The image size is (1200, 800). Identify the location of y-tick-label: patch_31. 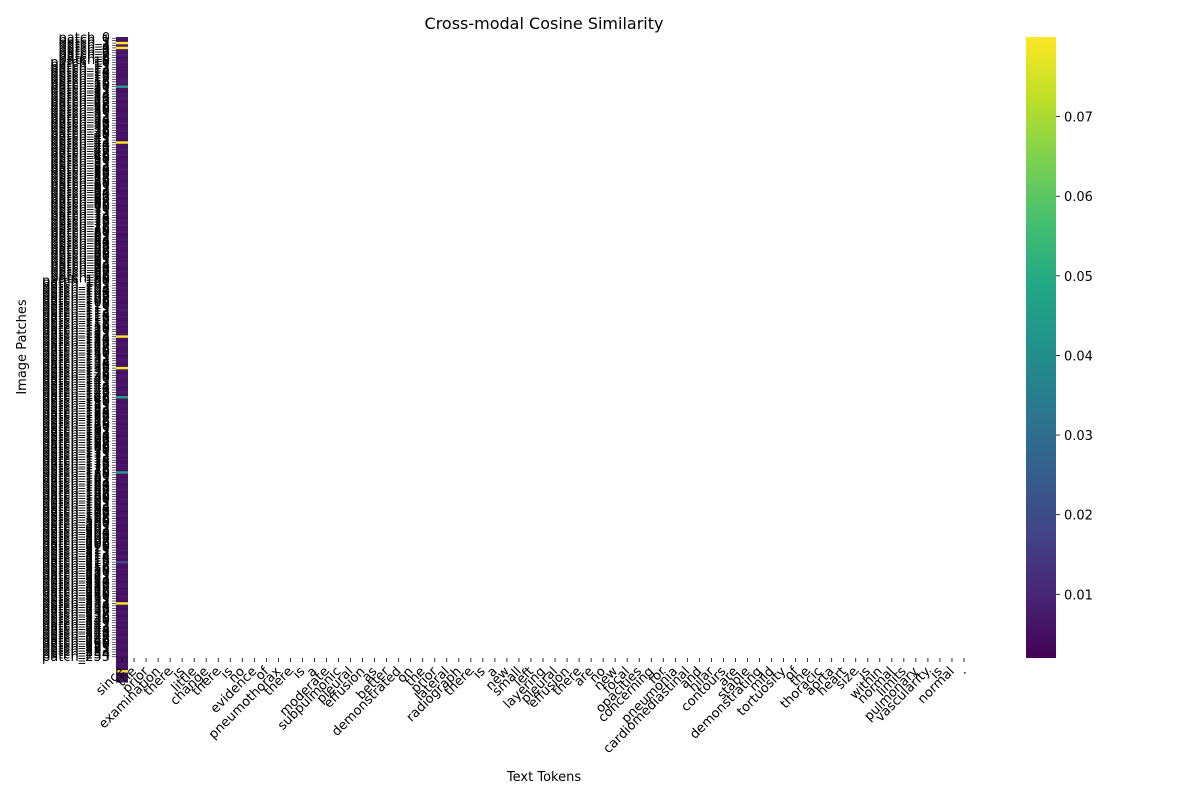
(80, 113).